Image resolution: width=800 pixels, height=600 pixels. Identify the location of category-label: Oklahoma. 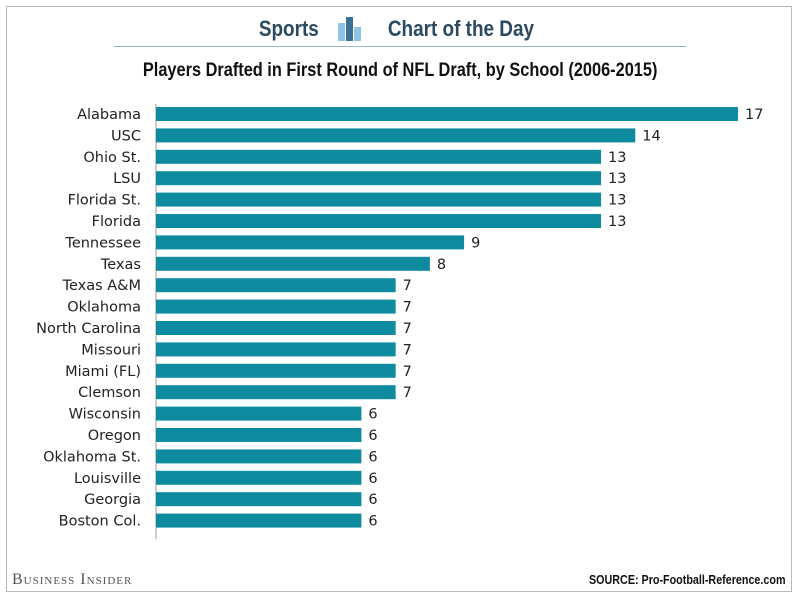
(104, 308).